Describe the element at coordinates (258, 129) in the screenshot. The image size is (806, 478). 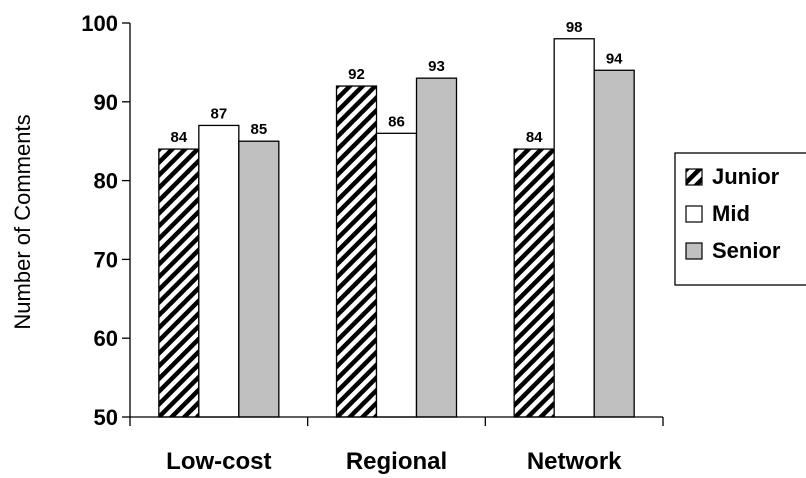
I see `data-label: 85` at that location.